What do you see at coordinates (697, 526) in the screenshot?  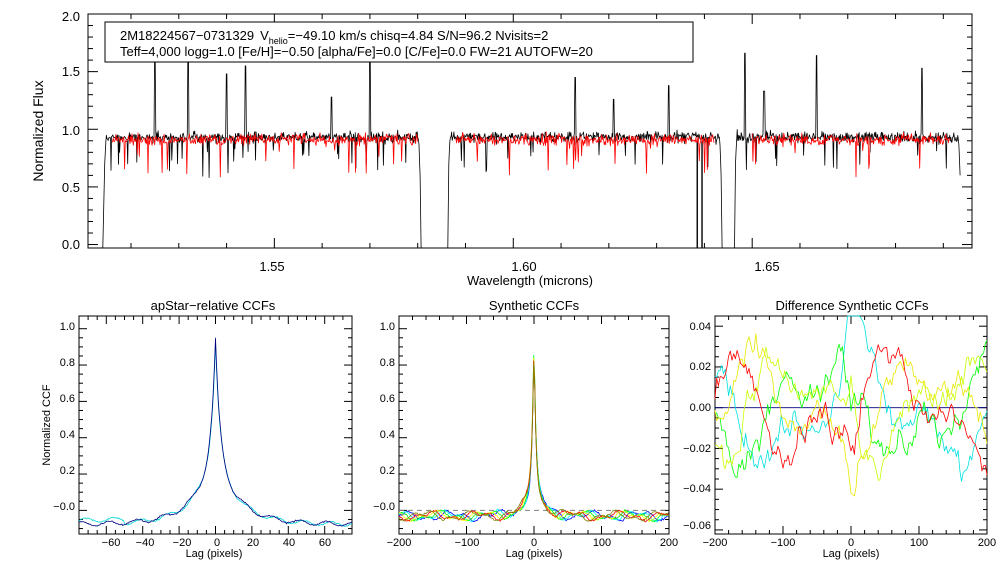 I see `difference-ytick-label: −0.06` at bounding box center [697, 526].